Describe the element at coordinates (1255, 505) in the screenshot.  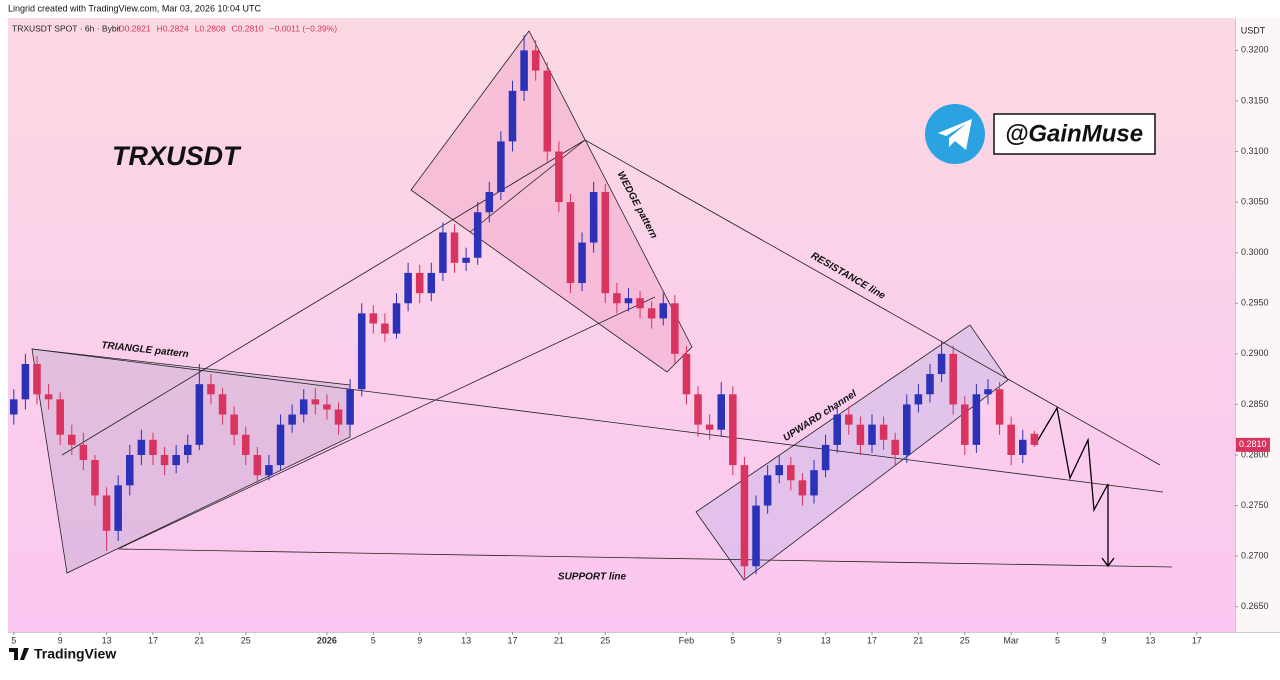
I see `y-tick-label: 0.2750` at that location.